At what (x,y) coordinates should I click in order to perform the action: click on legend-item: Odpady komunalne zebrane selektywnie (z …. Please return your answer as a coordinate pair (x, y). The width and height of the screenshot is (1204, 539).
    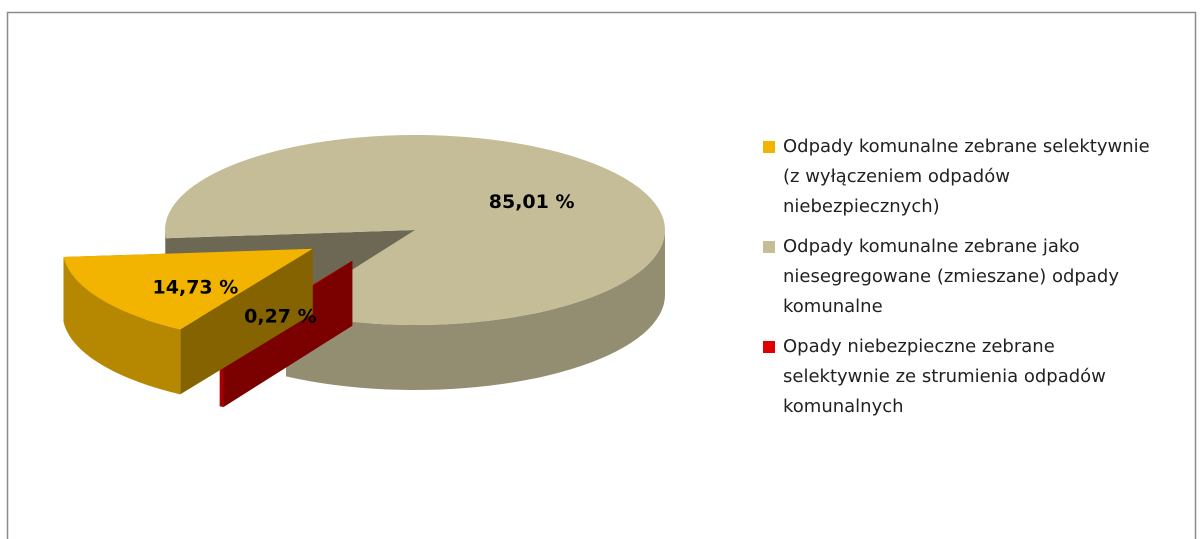
    Looking at the image, I should click on (963, 177).